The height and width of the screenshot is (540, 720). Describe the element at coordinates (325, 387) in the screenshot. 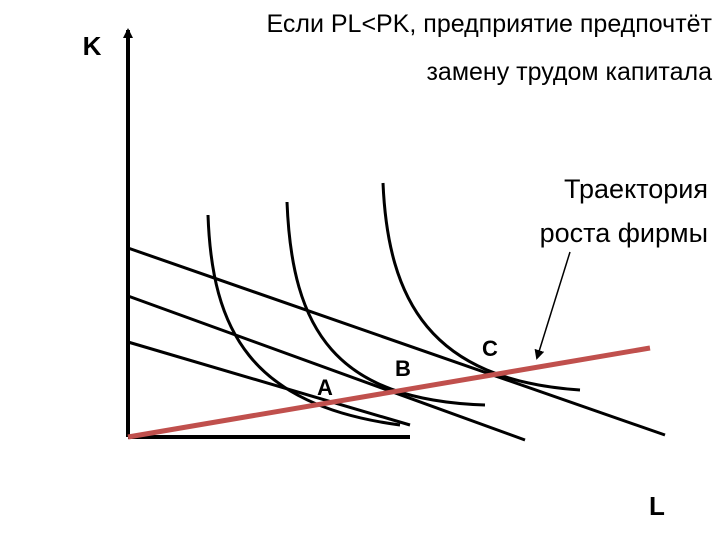

I see `point-label: A` at that location.